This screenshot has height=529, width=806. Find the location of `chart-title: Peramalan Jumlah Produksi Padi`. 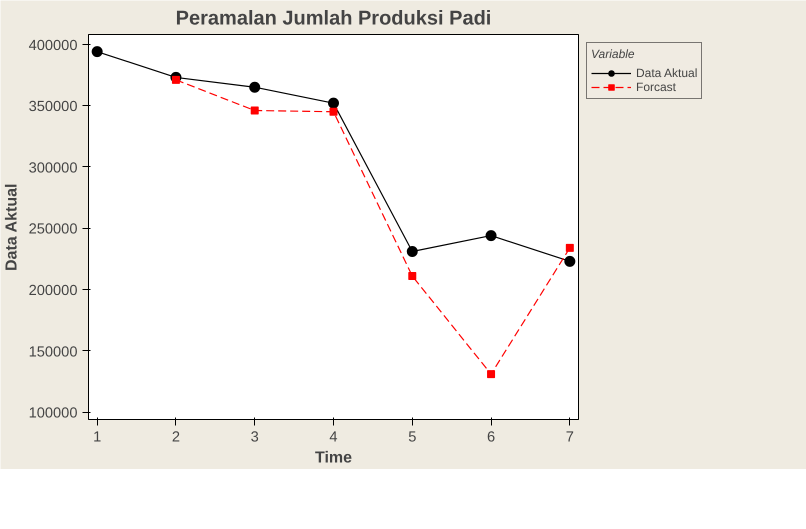

chart-title: Peramalan Jumlah Produksi Padi is located at coordinates (334, 19).